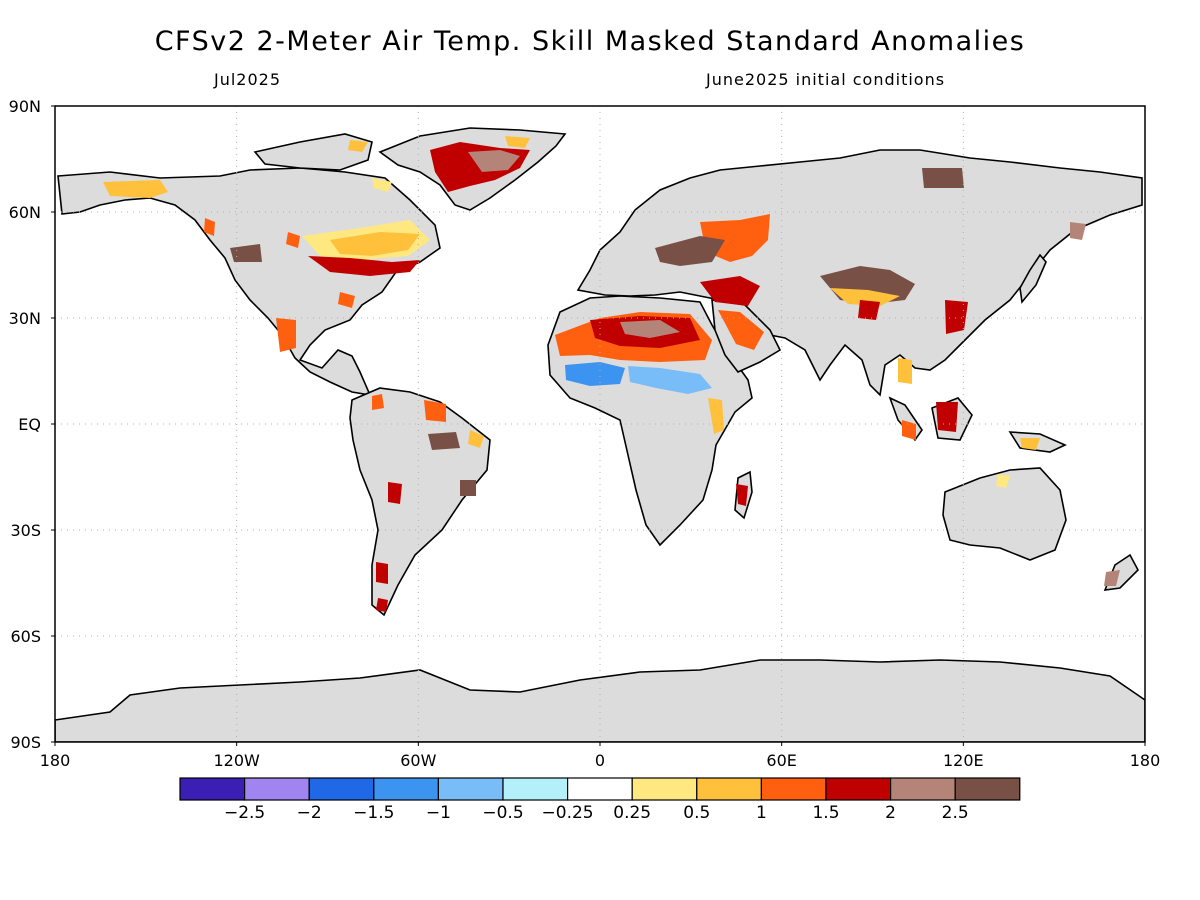 The image size is (1200, 900). I want to click on longitude-label: 120W, so click(236, 760).